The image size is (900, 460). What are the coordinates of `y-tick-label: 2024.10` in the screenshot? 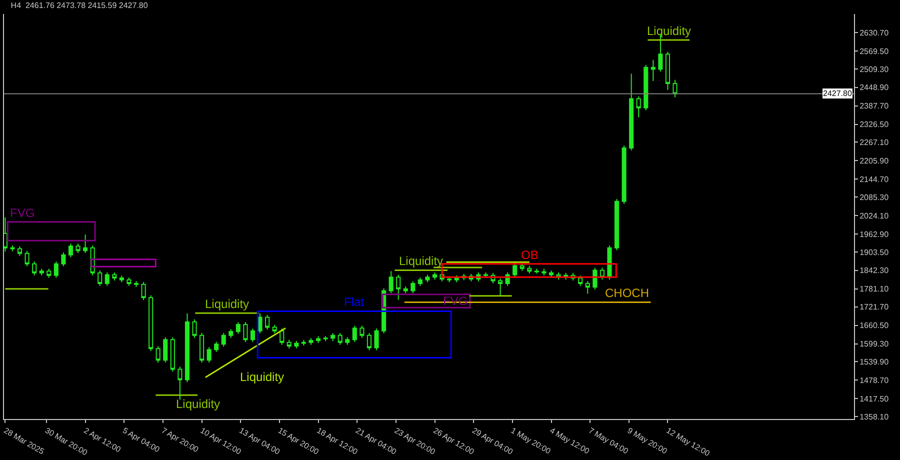 It's located at (875, 215).